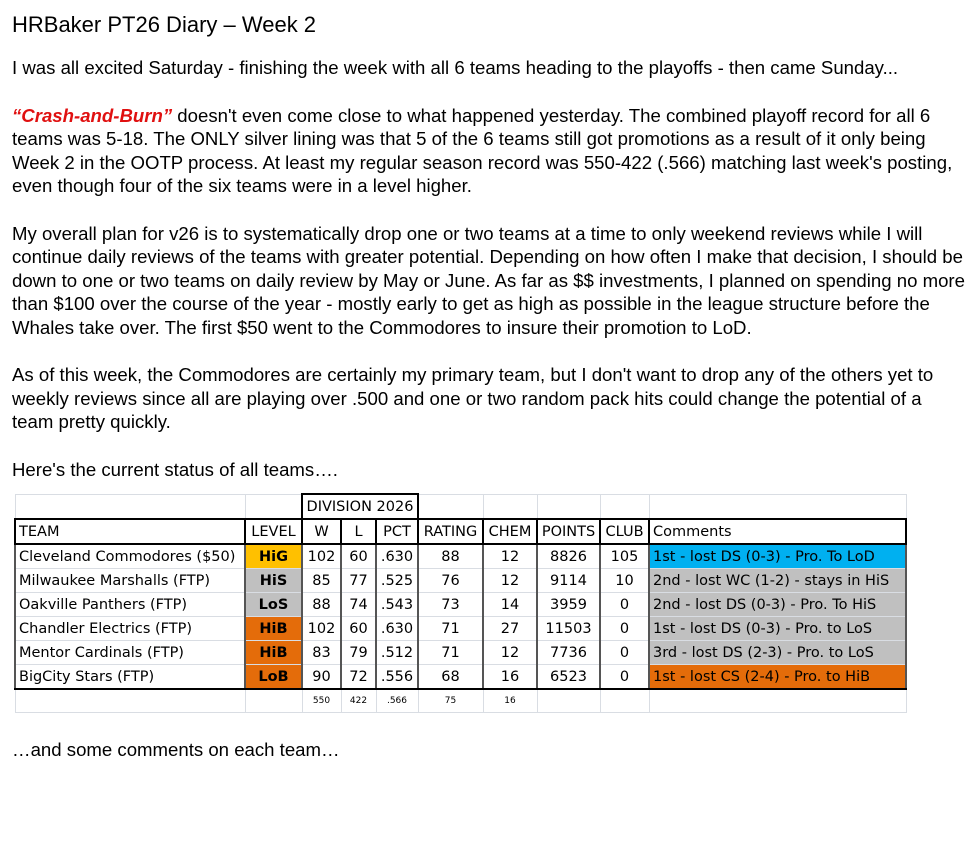 The height and width of the screenshot is (853, 979). I want to click on cell-l: 74, so click(358, 604).